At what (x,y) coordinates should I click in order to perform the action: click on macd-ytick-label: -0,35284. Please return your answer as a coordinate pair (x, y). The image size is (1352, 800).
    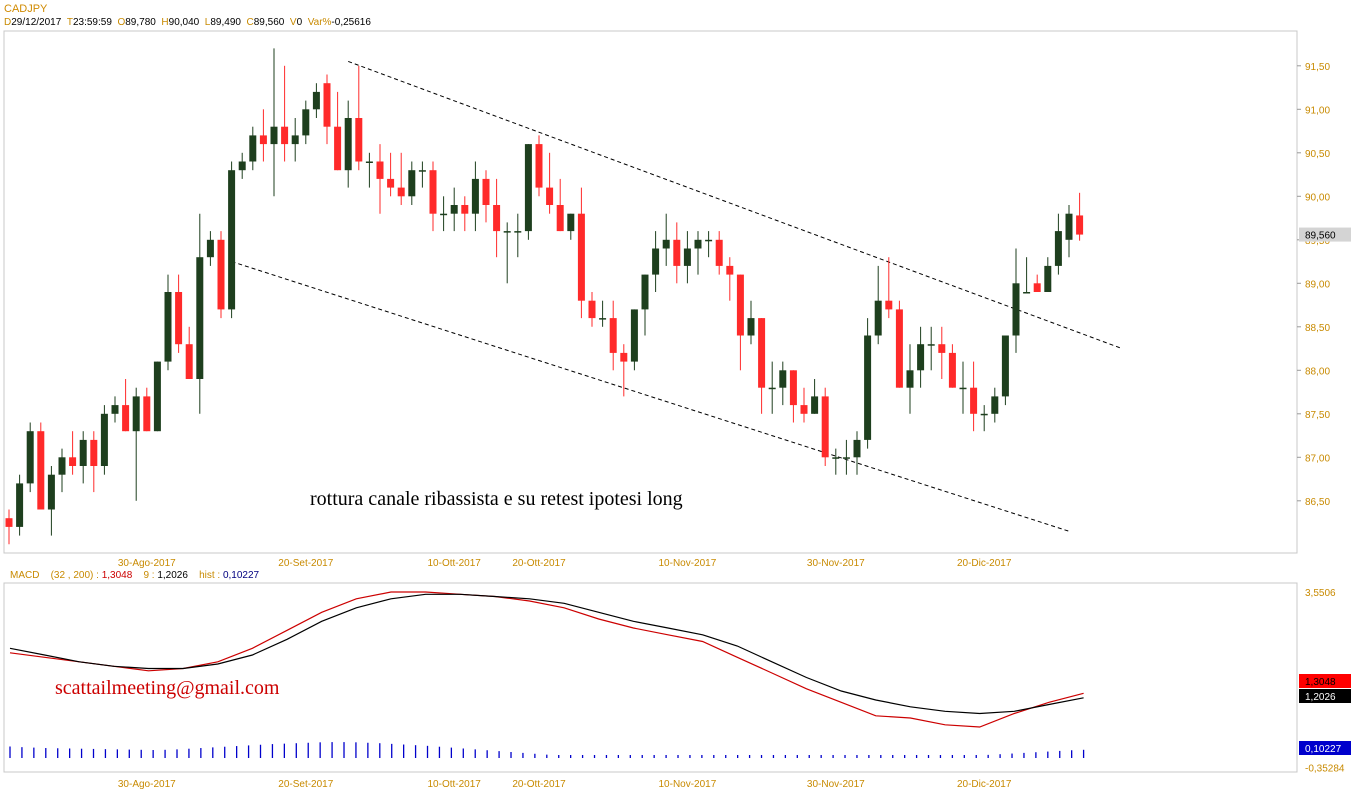
    Looking at the image, I should click on (1325, 769).